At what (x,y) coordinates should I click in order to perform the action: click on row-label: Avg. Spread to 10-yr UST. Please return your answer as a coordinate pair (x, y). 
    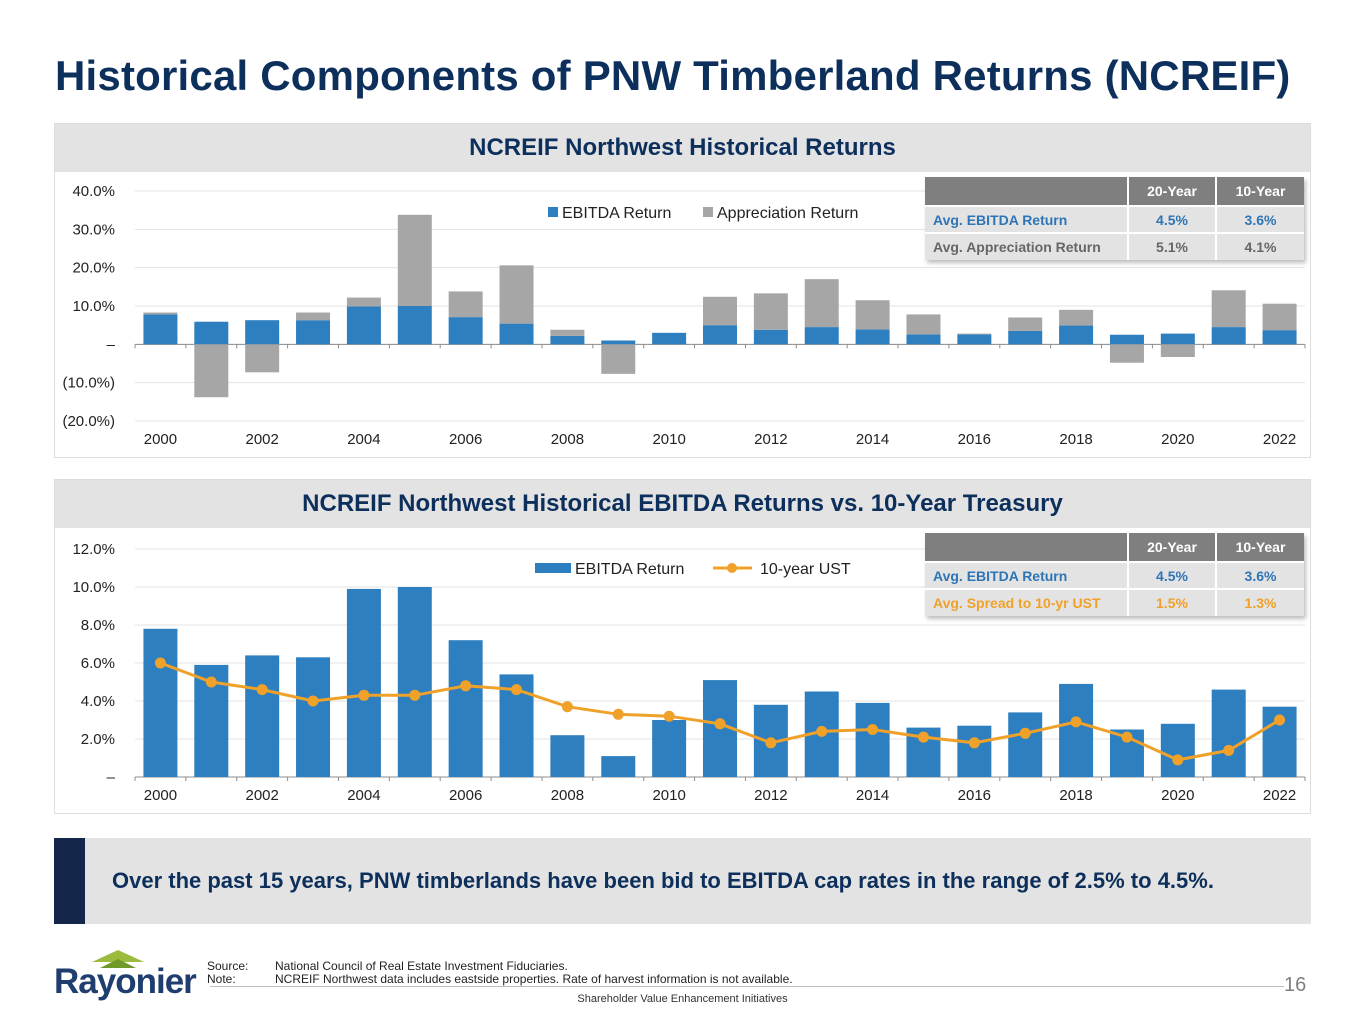
    Looking at the image, I should click on (1026, 602).